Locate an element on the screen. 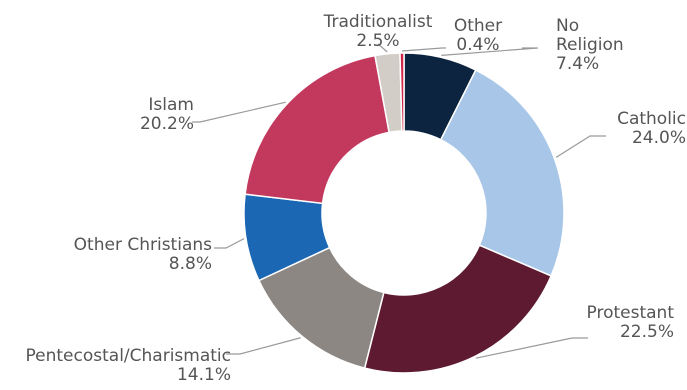 The image size is (687, 390). category-label: Other is located at coordinates (478, 26).